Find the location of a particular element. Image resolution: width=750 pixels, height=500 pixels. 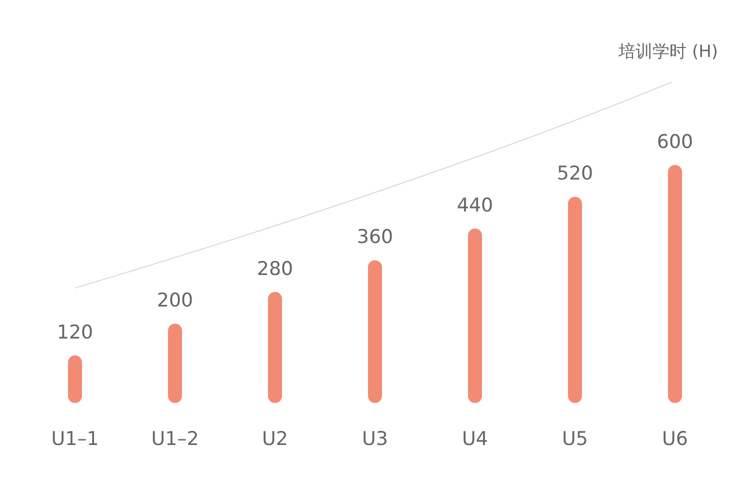

data-label: 280 is located at coordinates (275, 269).